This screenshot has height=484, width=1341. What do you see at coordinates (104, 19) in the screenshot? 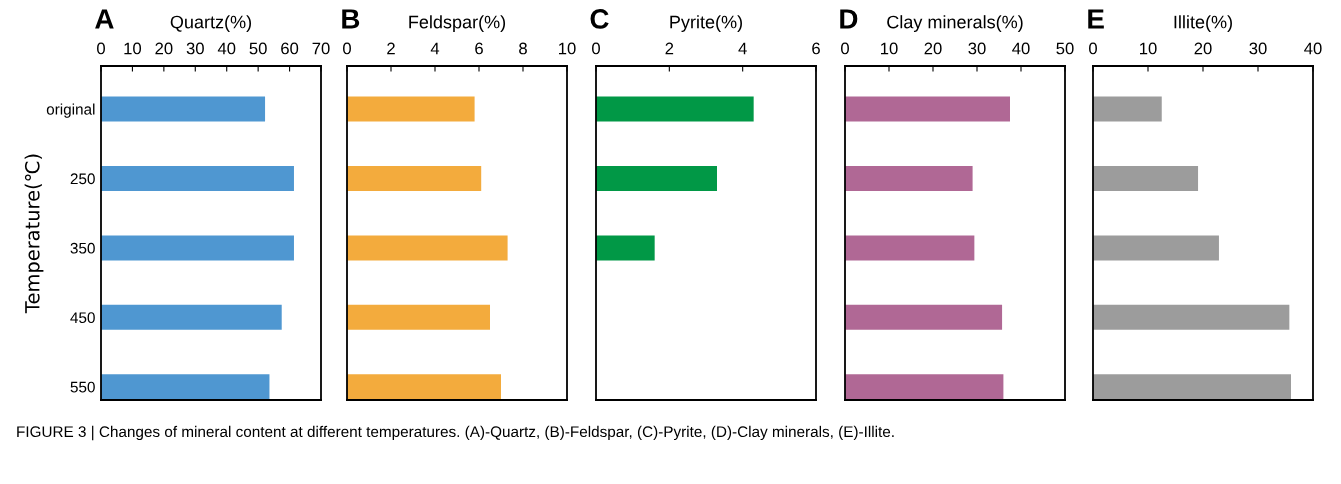
I see `chart-title: A` at bounding box center [104, 19].